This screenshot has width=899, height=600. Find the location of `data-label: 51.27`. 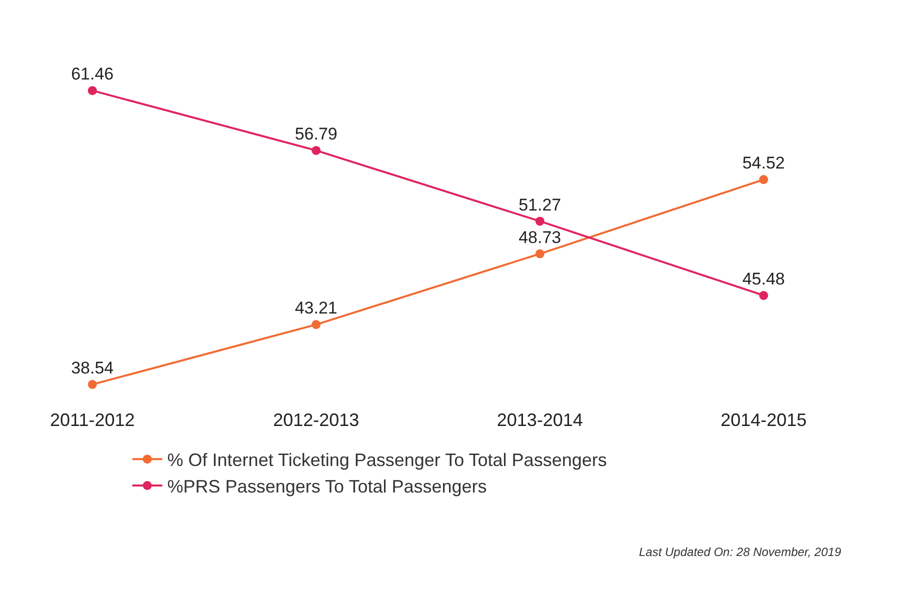

data-label: 51.27 is located at coordinates (540, 204).